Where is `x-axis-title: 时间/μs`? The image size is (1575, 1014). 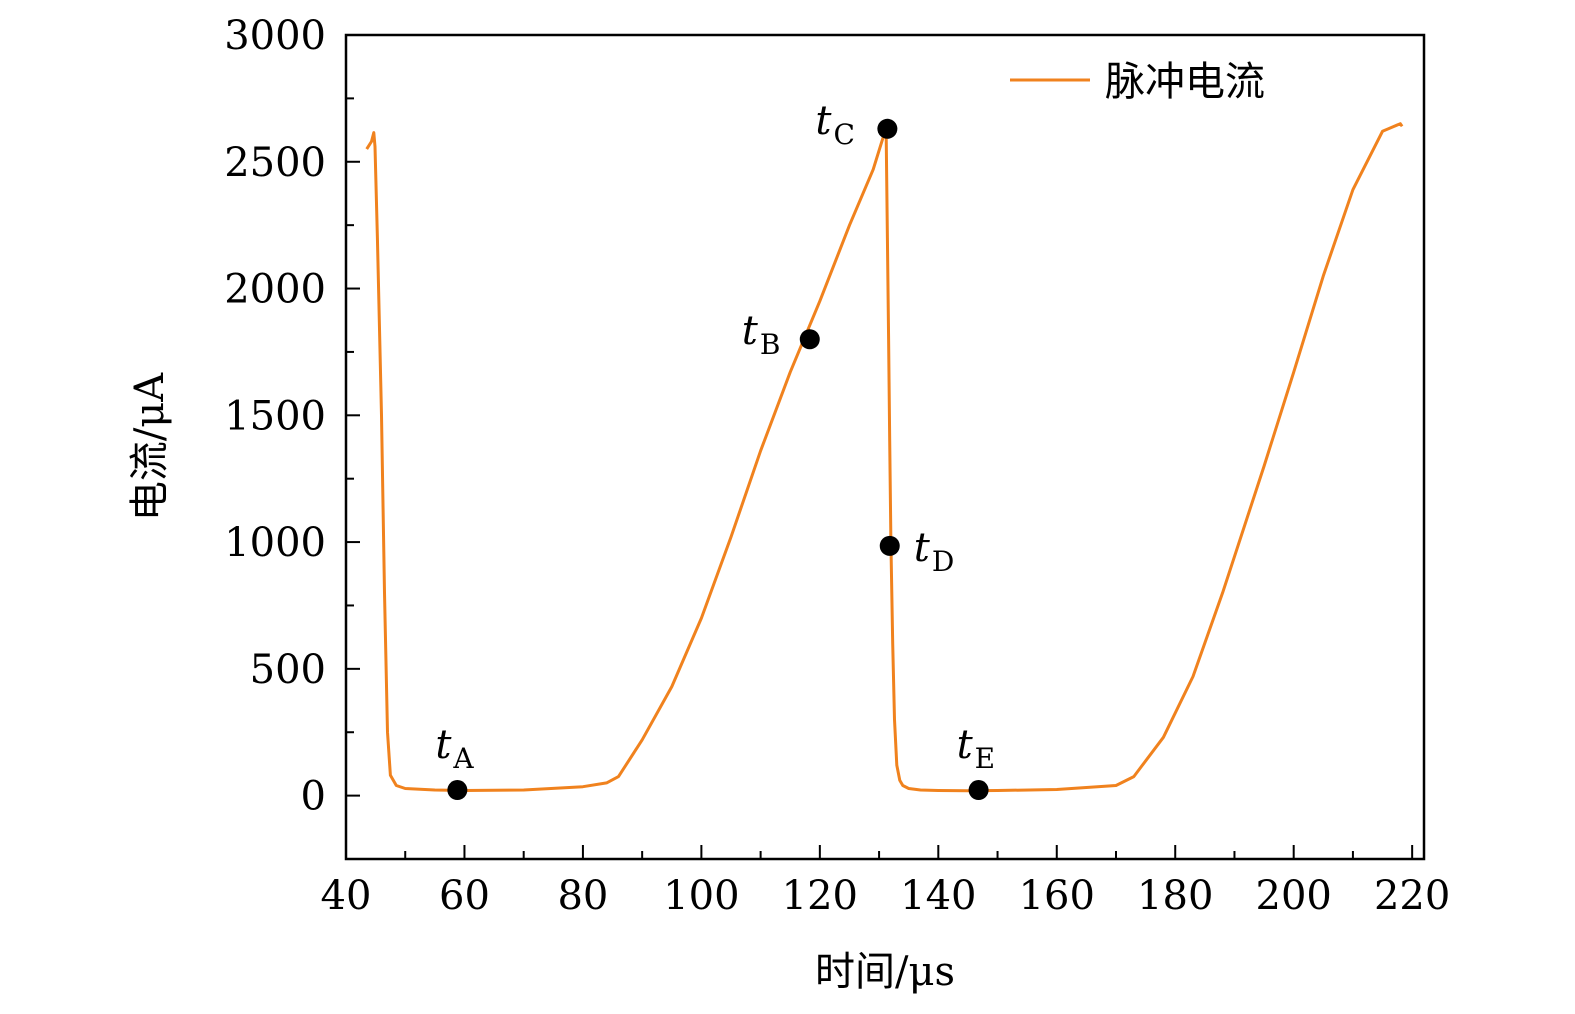
x-axis-title: 时间/μs is located at coordinates (885, 972).